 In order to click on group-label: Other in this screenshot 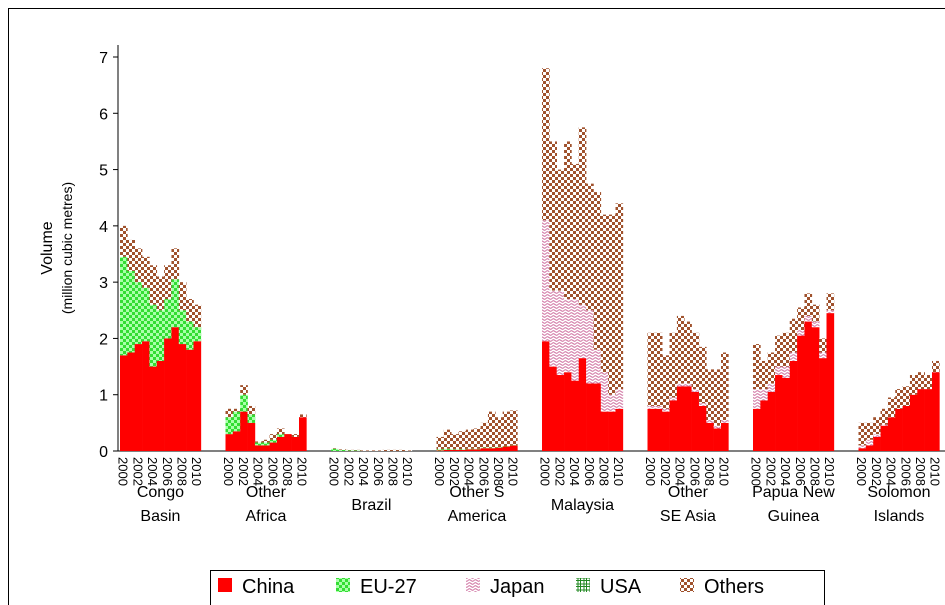, I will do `click(688, 492)`.